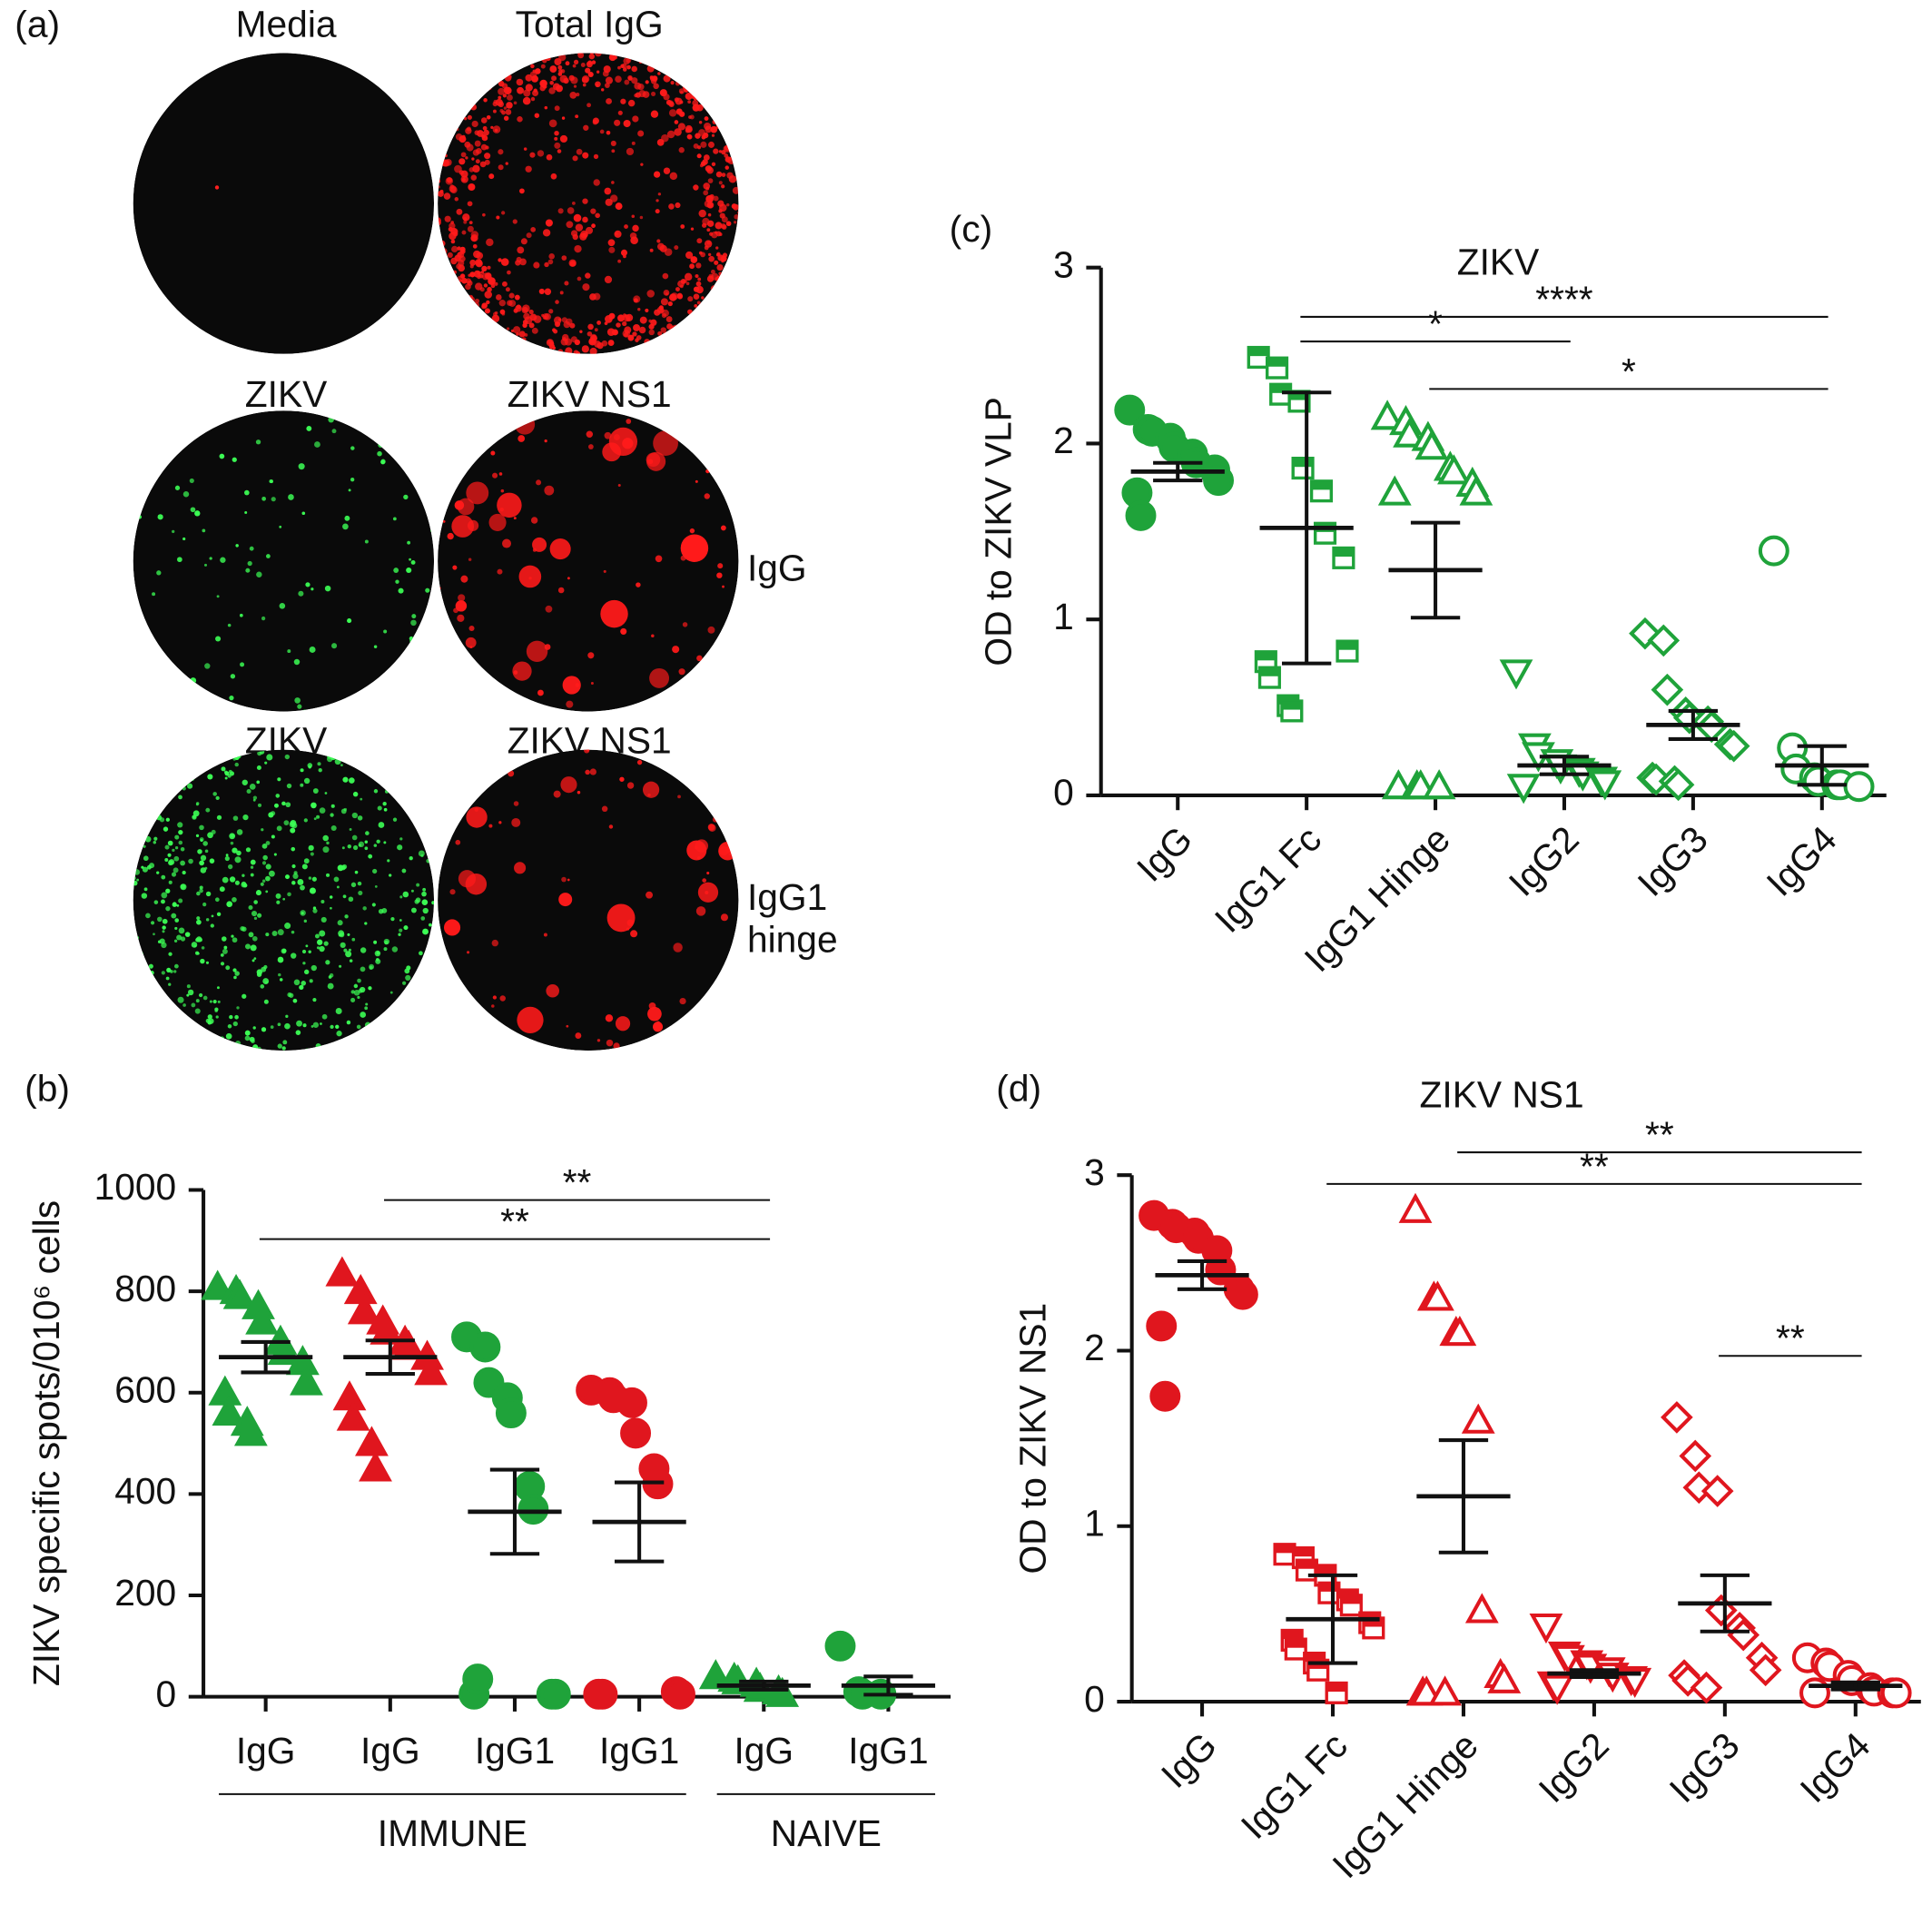 This screenshot has height=1915, width=1932. Describe the element at coordinates (1063, 264) in the screenshot. I see `y-tick-label: 3` at that location.